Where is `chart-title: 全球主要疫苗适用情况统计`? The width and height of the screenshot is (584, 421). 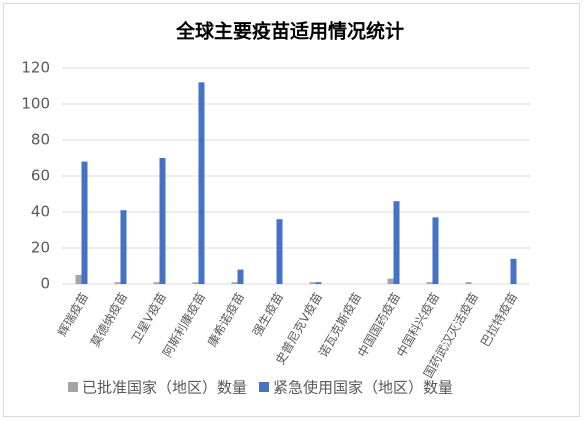
chart-title: 全球主要疫苗适用情况统计 is located at coordinates (289, 31).